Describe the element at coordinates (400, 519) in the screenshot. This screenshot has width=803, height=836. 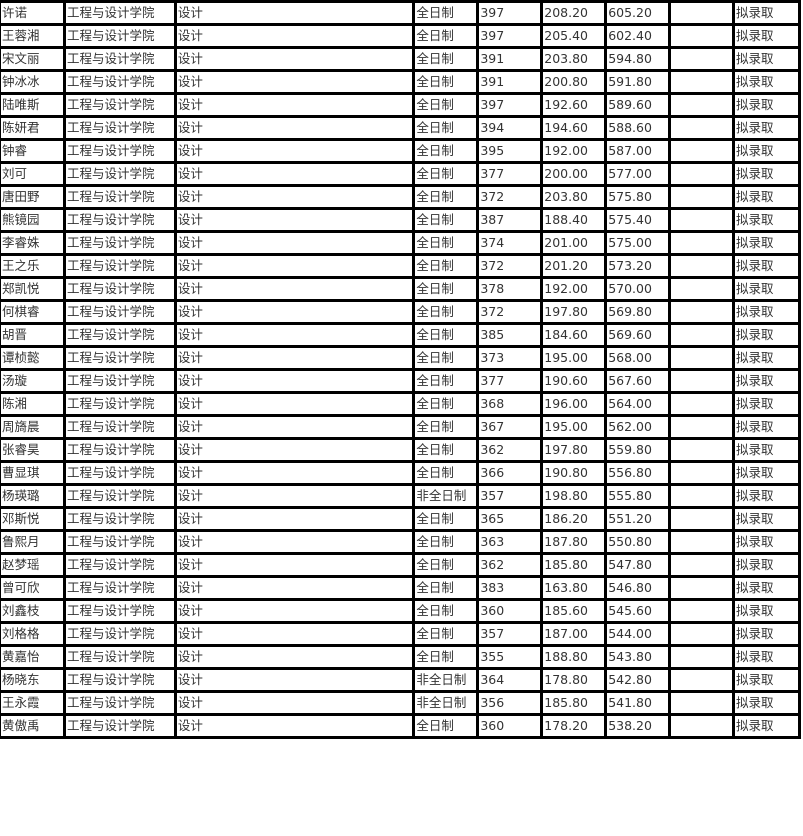
I see `table-row: 邓斯悦 工程与设计学院 设计 全日制 365 186.20 551.20 拟录取` at that location.